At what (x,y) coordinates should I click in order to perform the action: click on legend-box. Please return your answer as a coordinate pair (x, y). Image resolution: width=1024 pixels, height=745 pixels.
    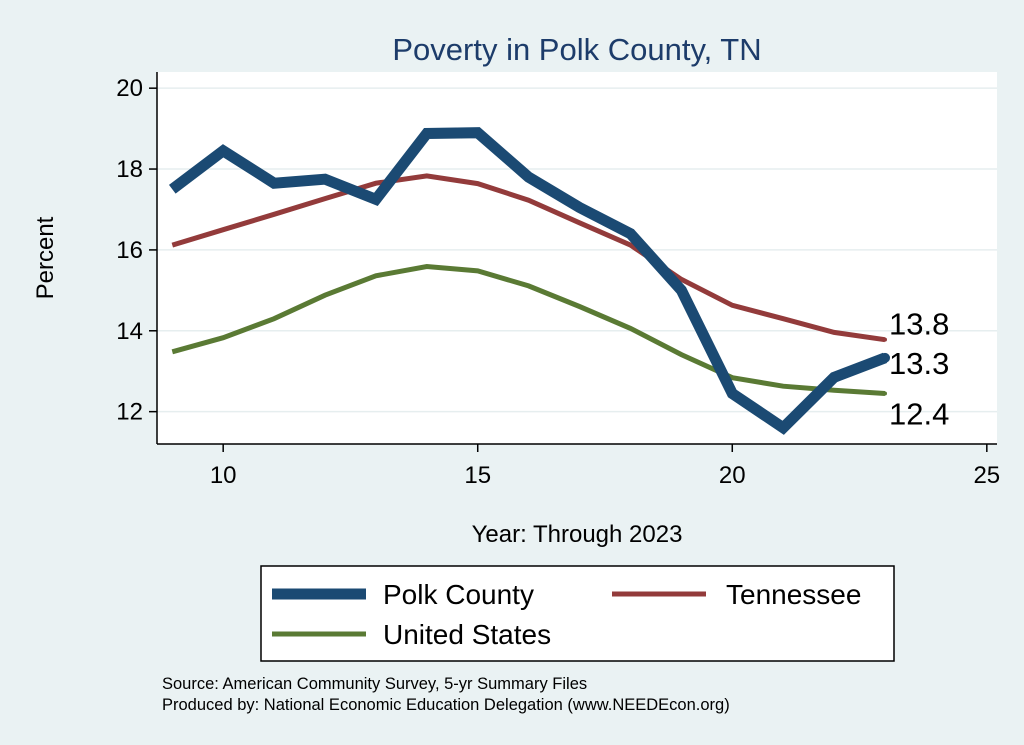
    Looking at the image, I should click on (577, 613).